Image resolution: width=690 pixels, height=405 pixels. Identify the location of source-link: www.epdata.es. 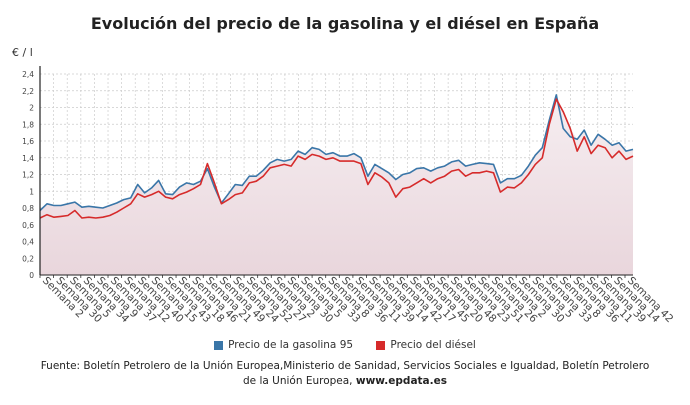
(401, 381).